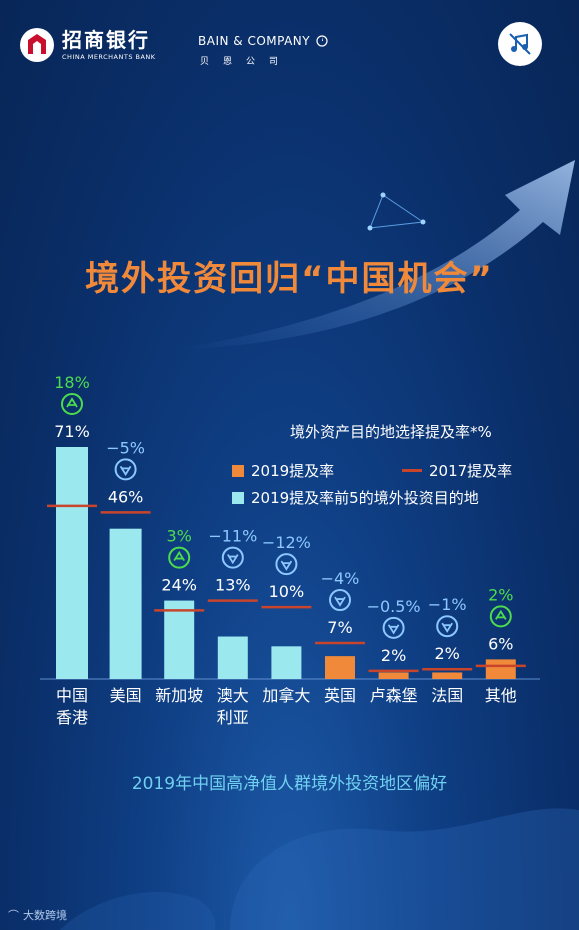 The height and width of the screenshot is (930, 579). What do you see at coordinates (287, 591) in the screenshot?
I see `value-label-4: 10%` at bounding box center [287, 591].